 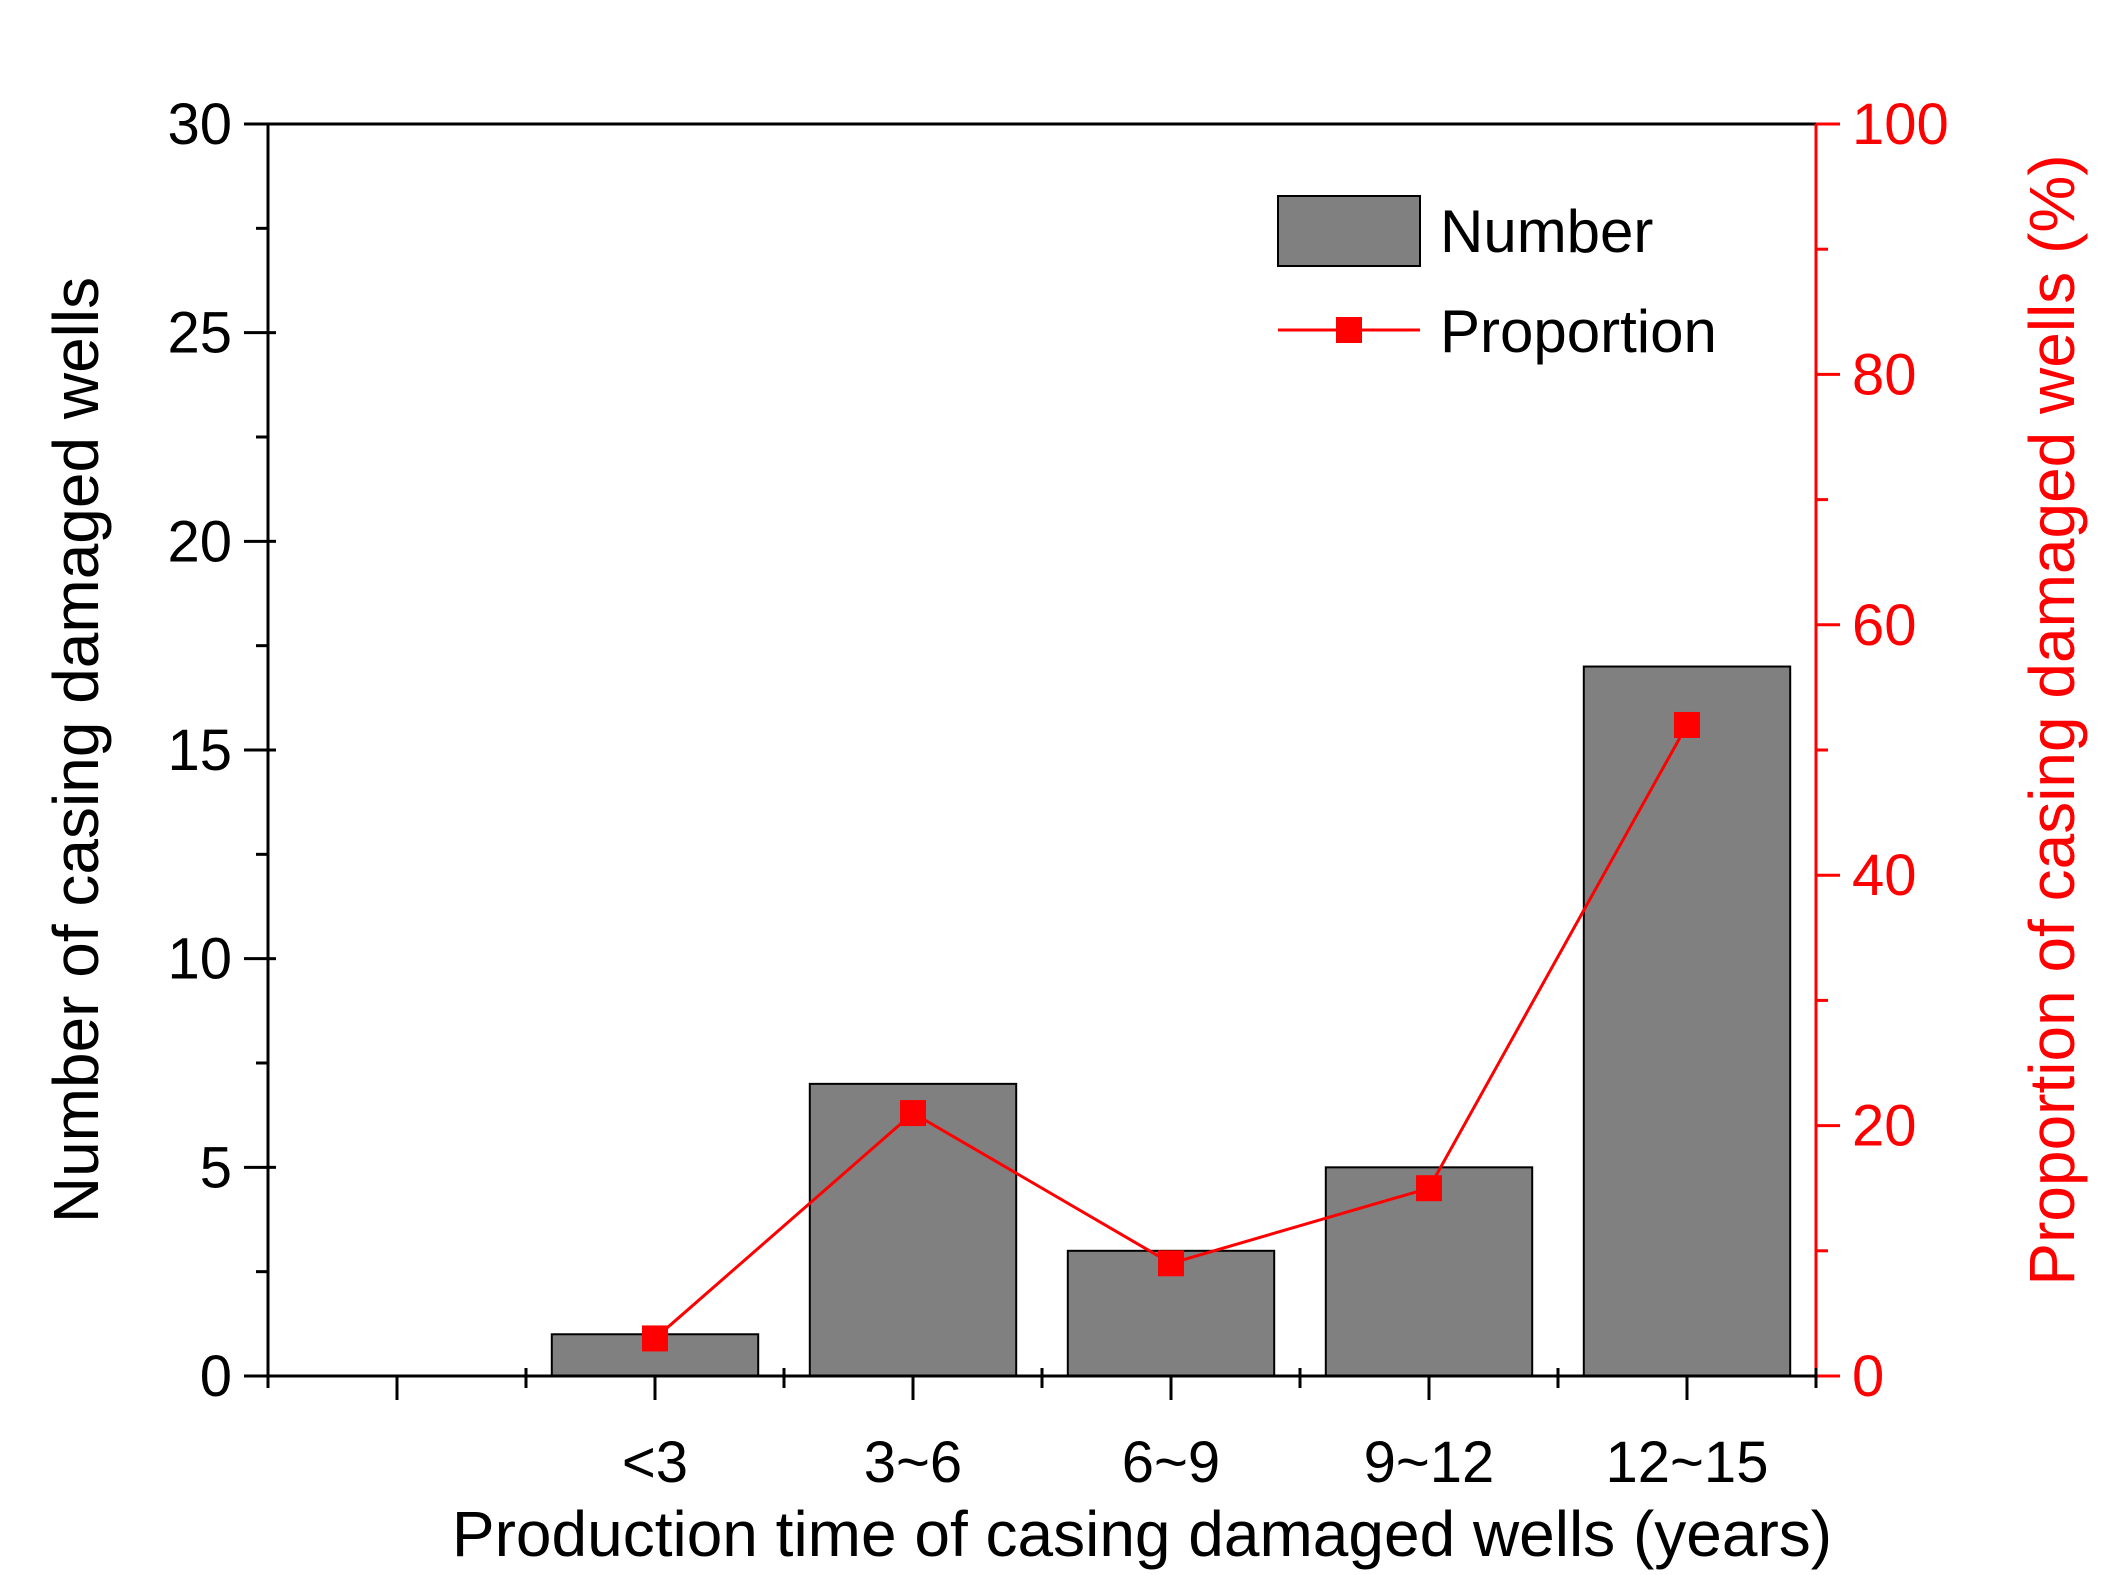 What do you see at coordinates (913, 1113) in the screenshot?
I see `proportion-marker-3~6` at bounding box center [913, 1113].